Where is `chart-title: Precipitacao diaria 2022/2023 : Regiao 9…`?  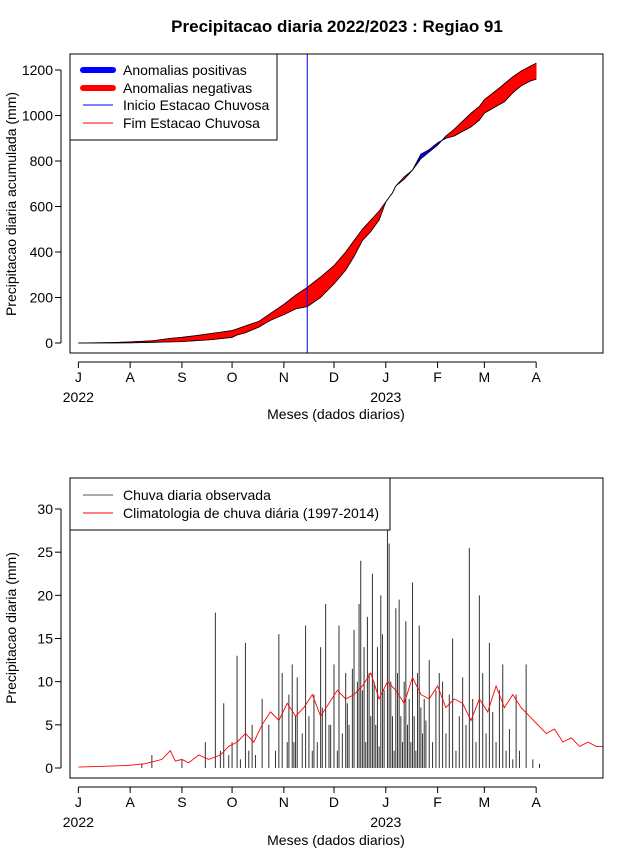
chart-title: Precipitacao diaria 2022/2023 : Regiao 9… is located at coordinates (337, 26).